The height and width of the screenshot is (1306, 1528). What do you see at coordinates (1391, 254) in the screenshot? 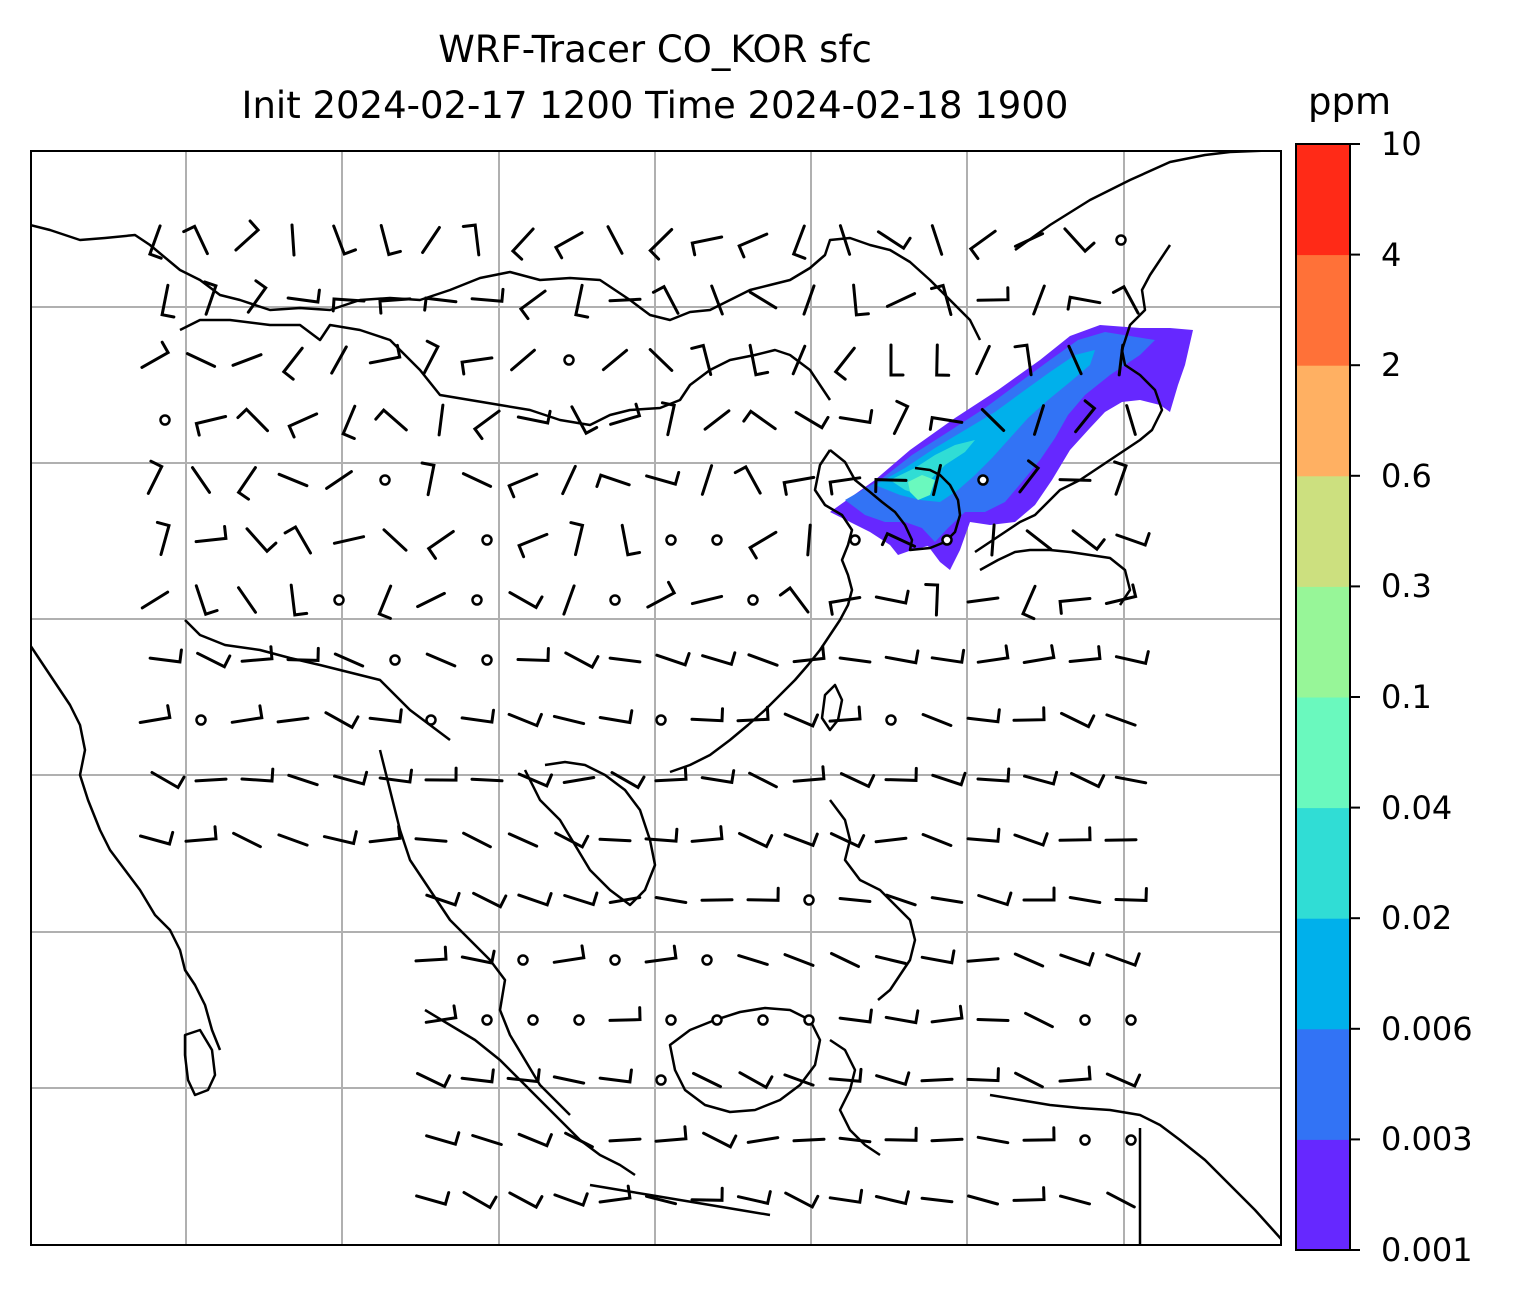
I see `colorbar-tick-label: 4` at bounding box center [1391, 254].